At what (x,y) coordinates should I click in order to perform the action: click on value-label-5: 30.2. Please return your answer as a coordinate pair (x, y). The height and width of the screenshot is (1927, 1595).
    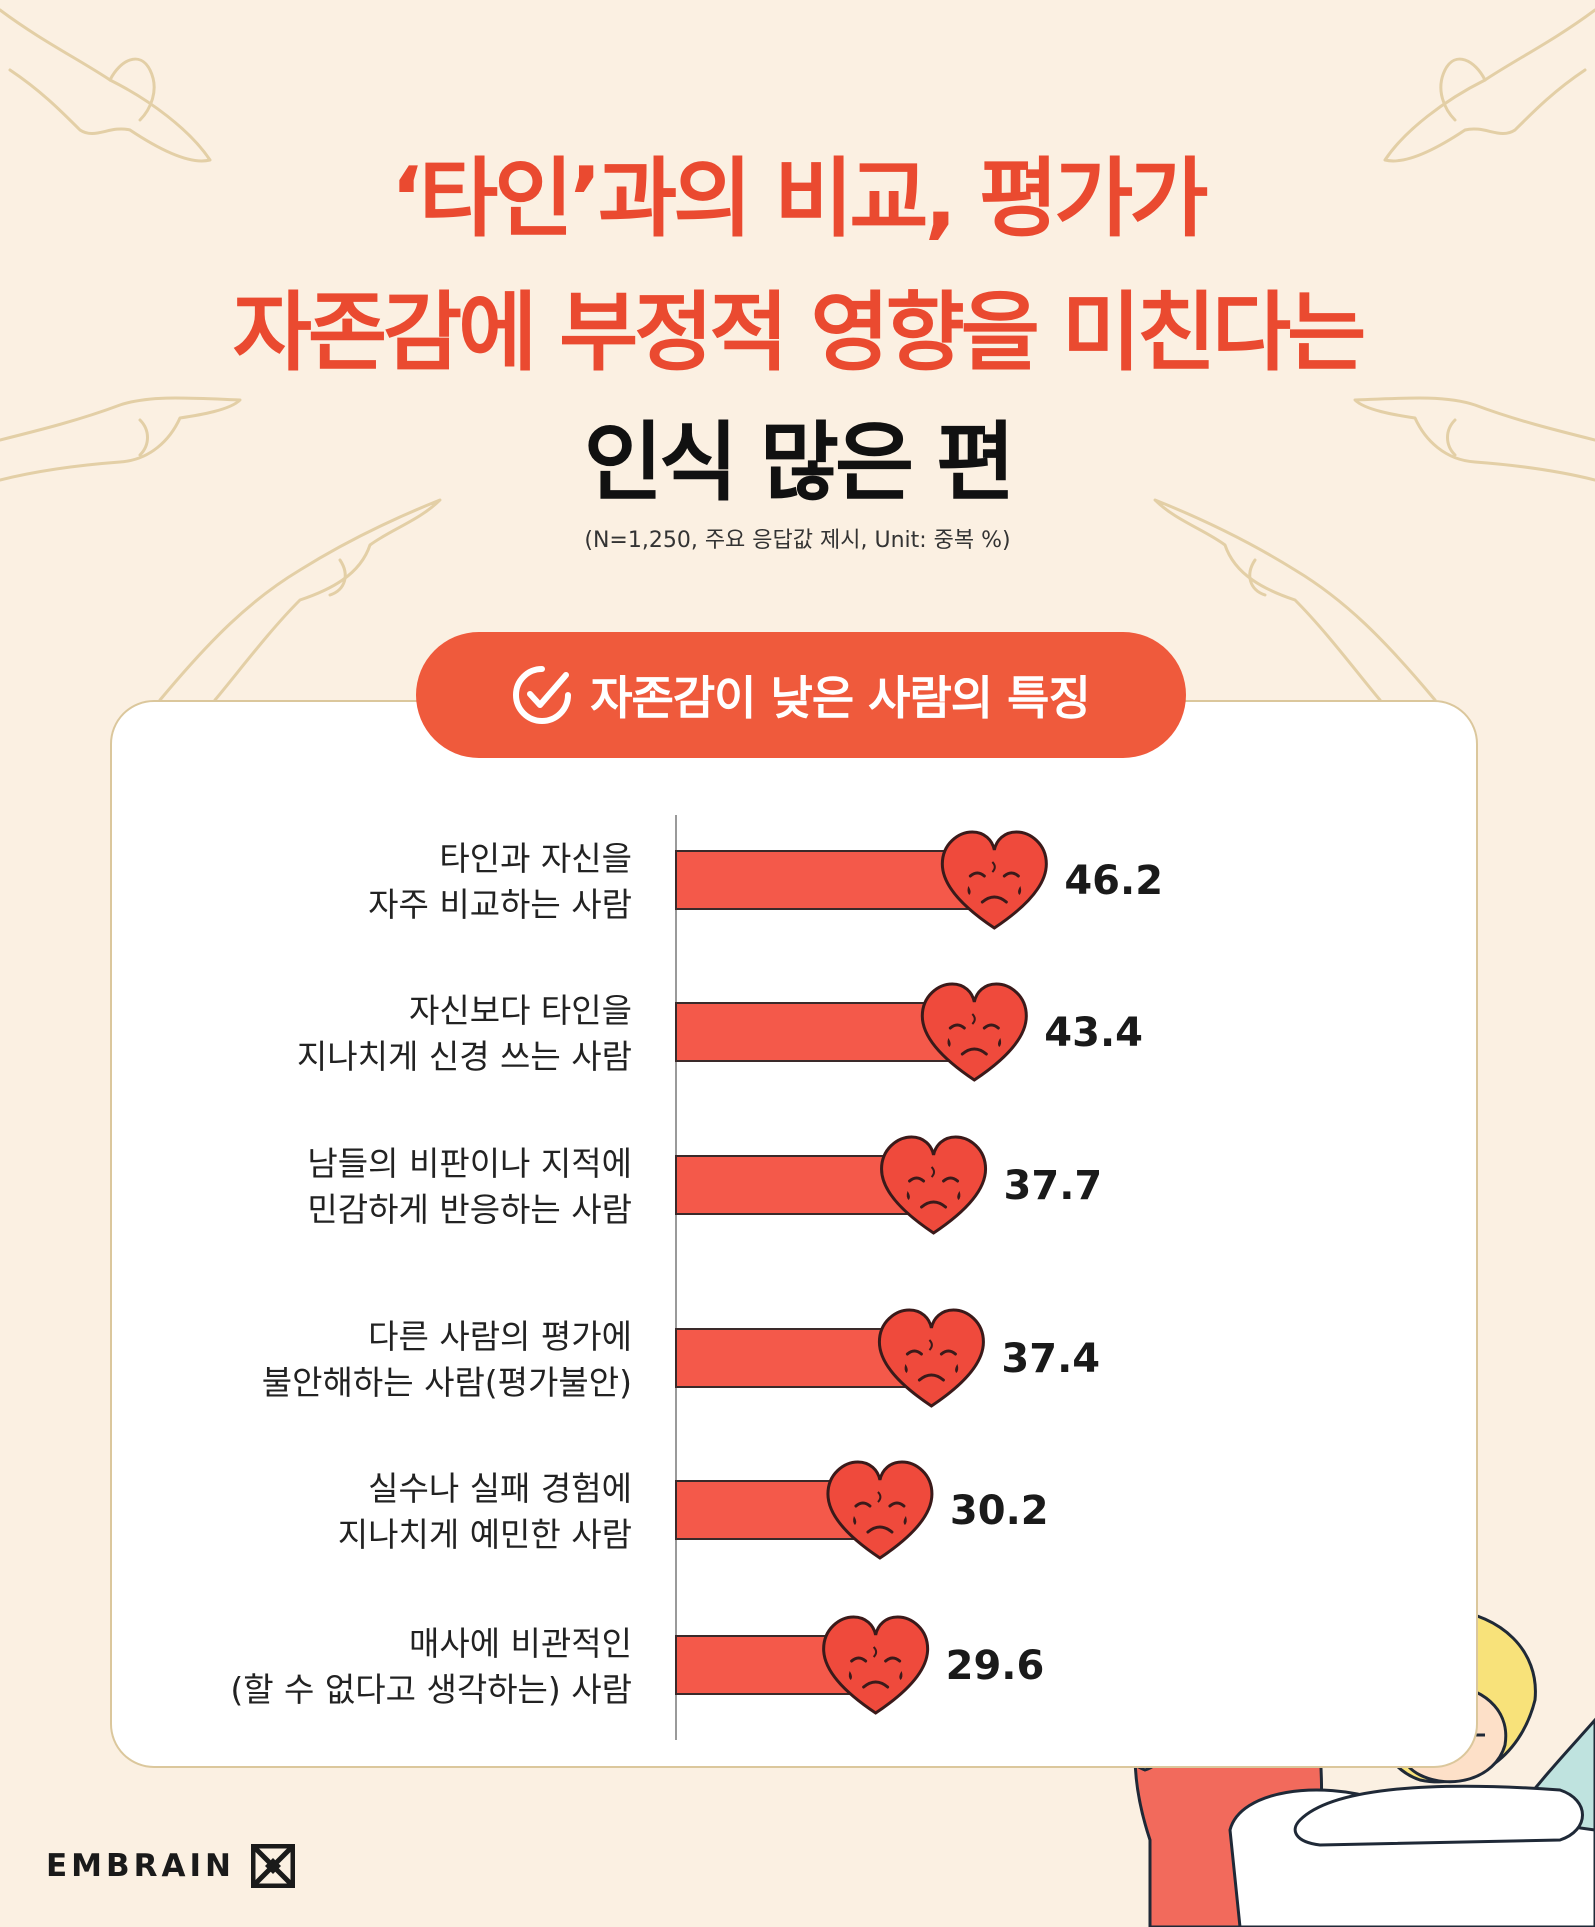
    Looking at the image, I should click on (999, 1511).